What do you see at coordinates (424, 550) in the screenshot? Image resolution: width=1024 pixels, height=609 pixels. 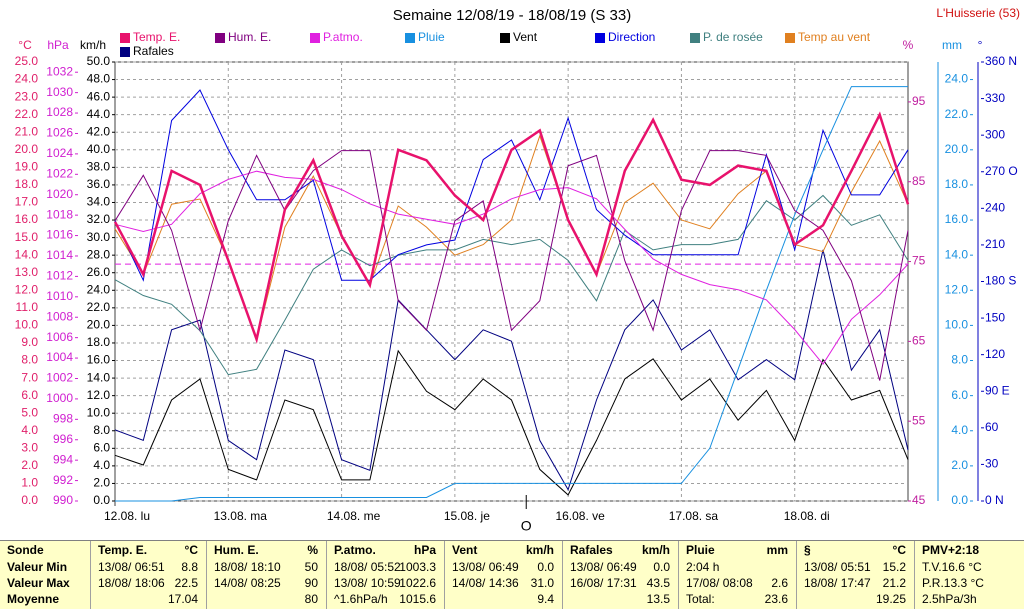 I see `panel-unit: hPa` at bounding box center [424, 550].